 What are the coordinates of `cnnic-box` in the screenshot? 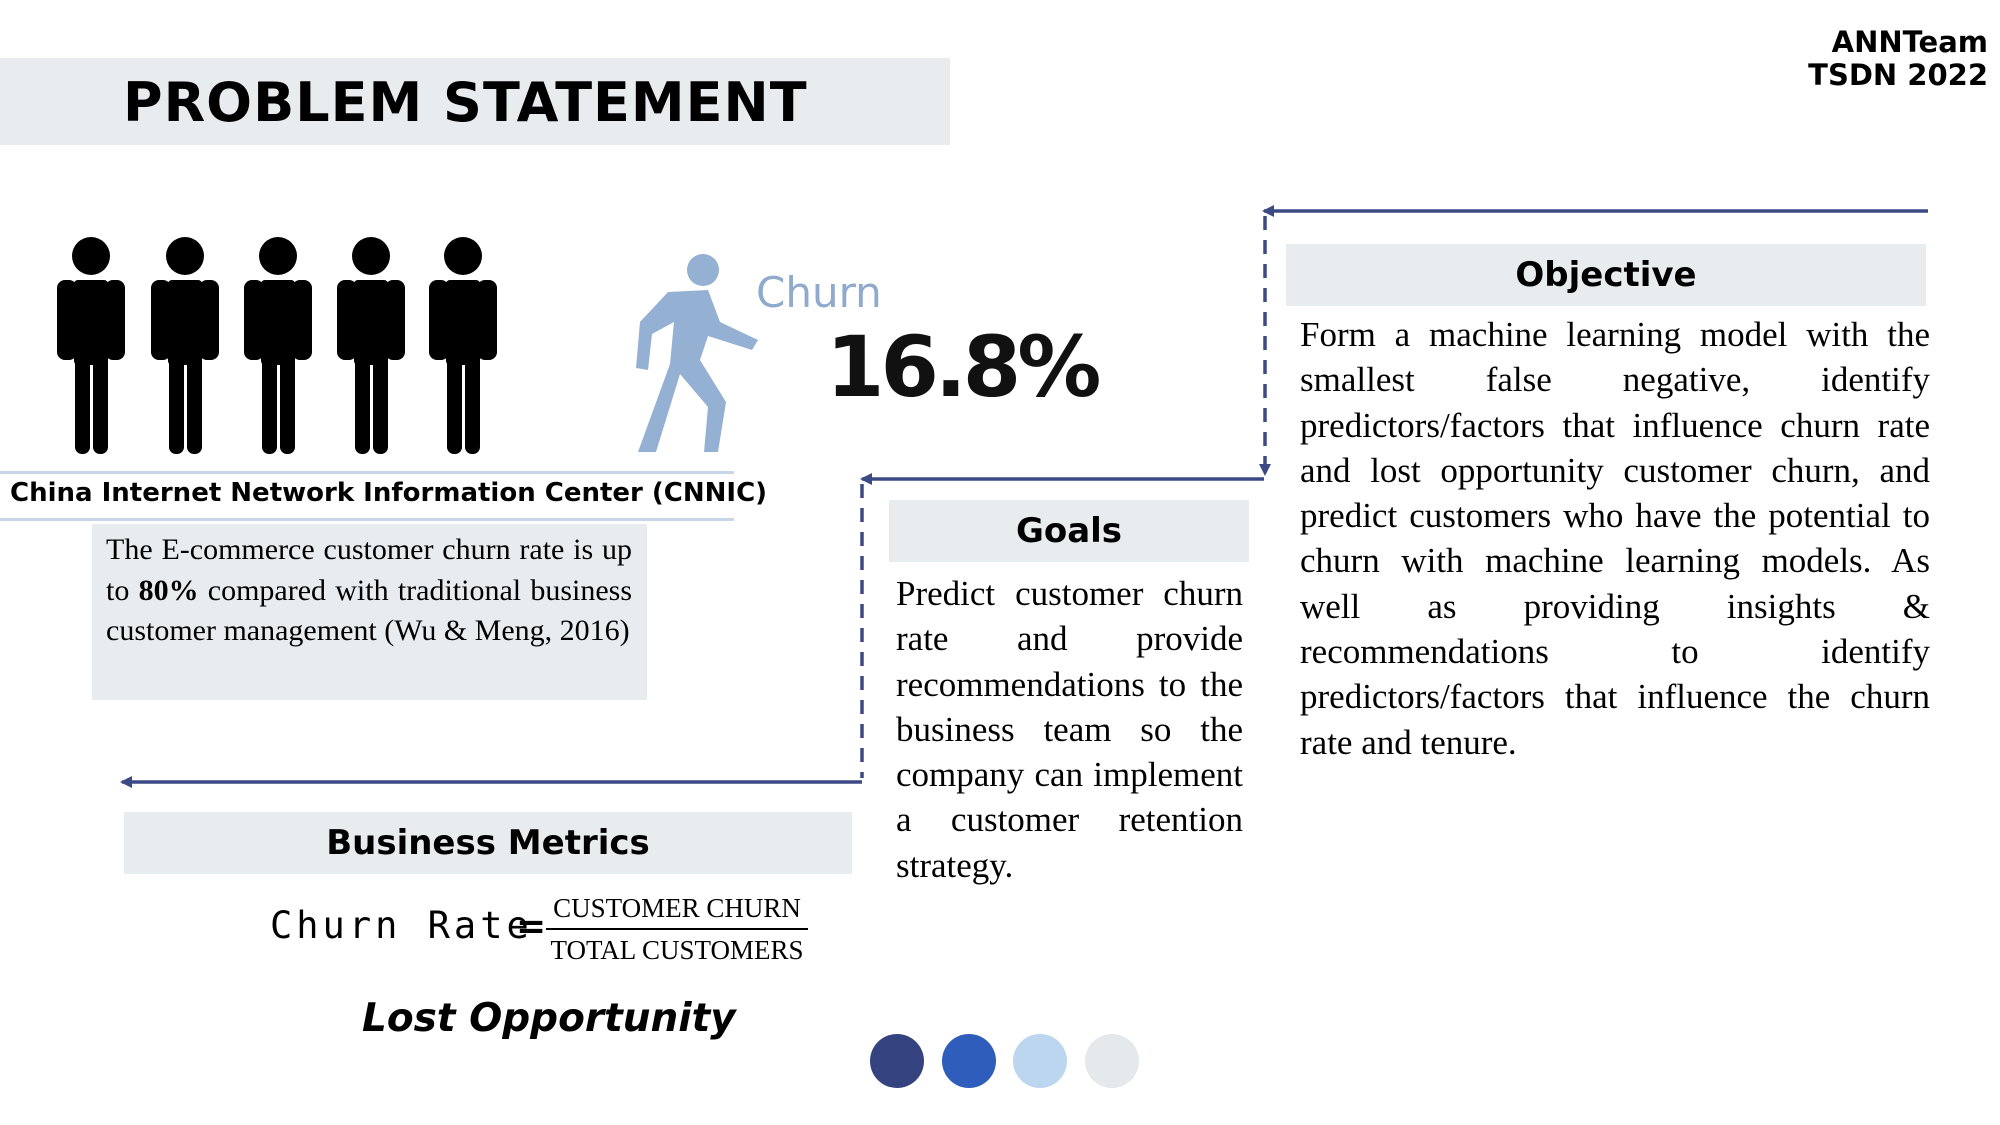 It's located at (369, 612).